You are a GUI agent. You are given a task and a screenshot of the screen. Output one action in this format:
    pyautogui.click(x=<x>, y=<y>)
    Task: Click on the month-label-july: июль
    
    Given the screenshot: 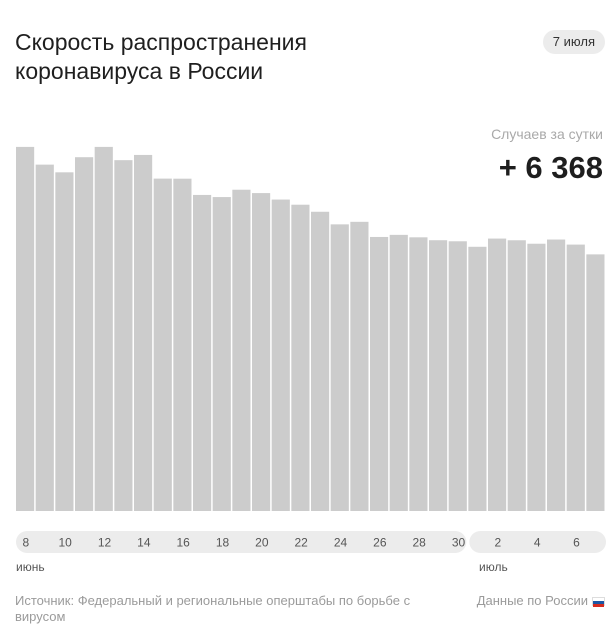 What is the action you would take?
    pyautogui.click(x=493, y=567)
    